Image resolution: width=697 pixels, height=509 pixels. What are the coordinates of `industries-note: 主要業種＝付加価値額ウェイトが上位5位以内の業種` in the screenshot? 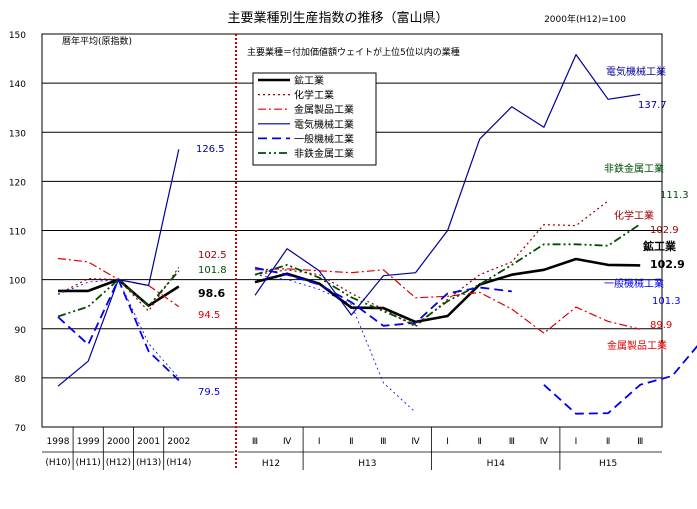 It's located at (353, 52).